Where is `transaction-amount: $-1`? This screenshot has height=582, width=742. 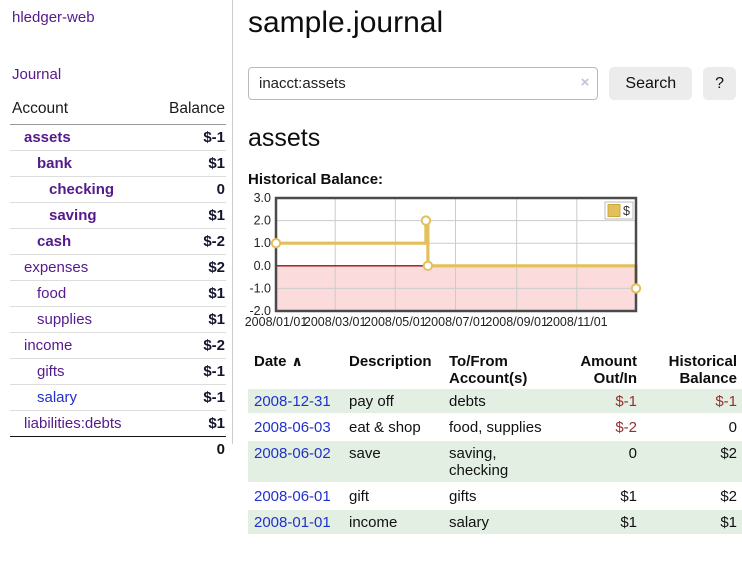
transaction-amount: $-1 is located at coordinates (600, 402).